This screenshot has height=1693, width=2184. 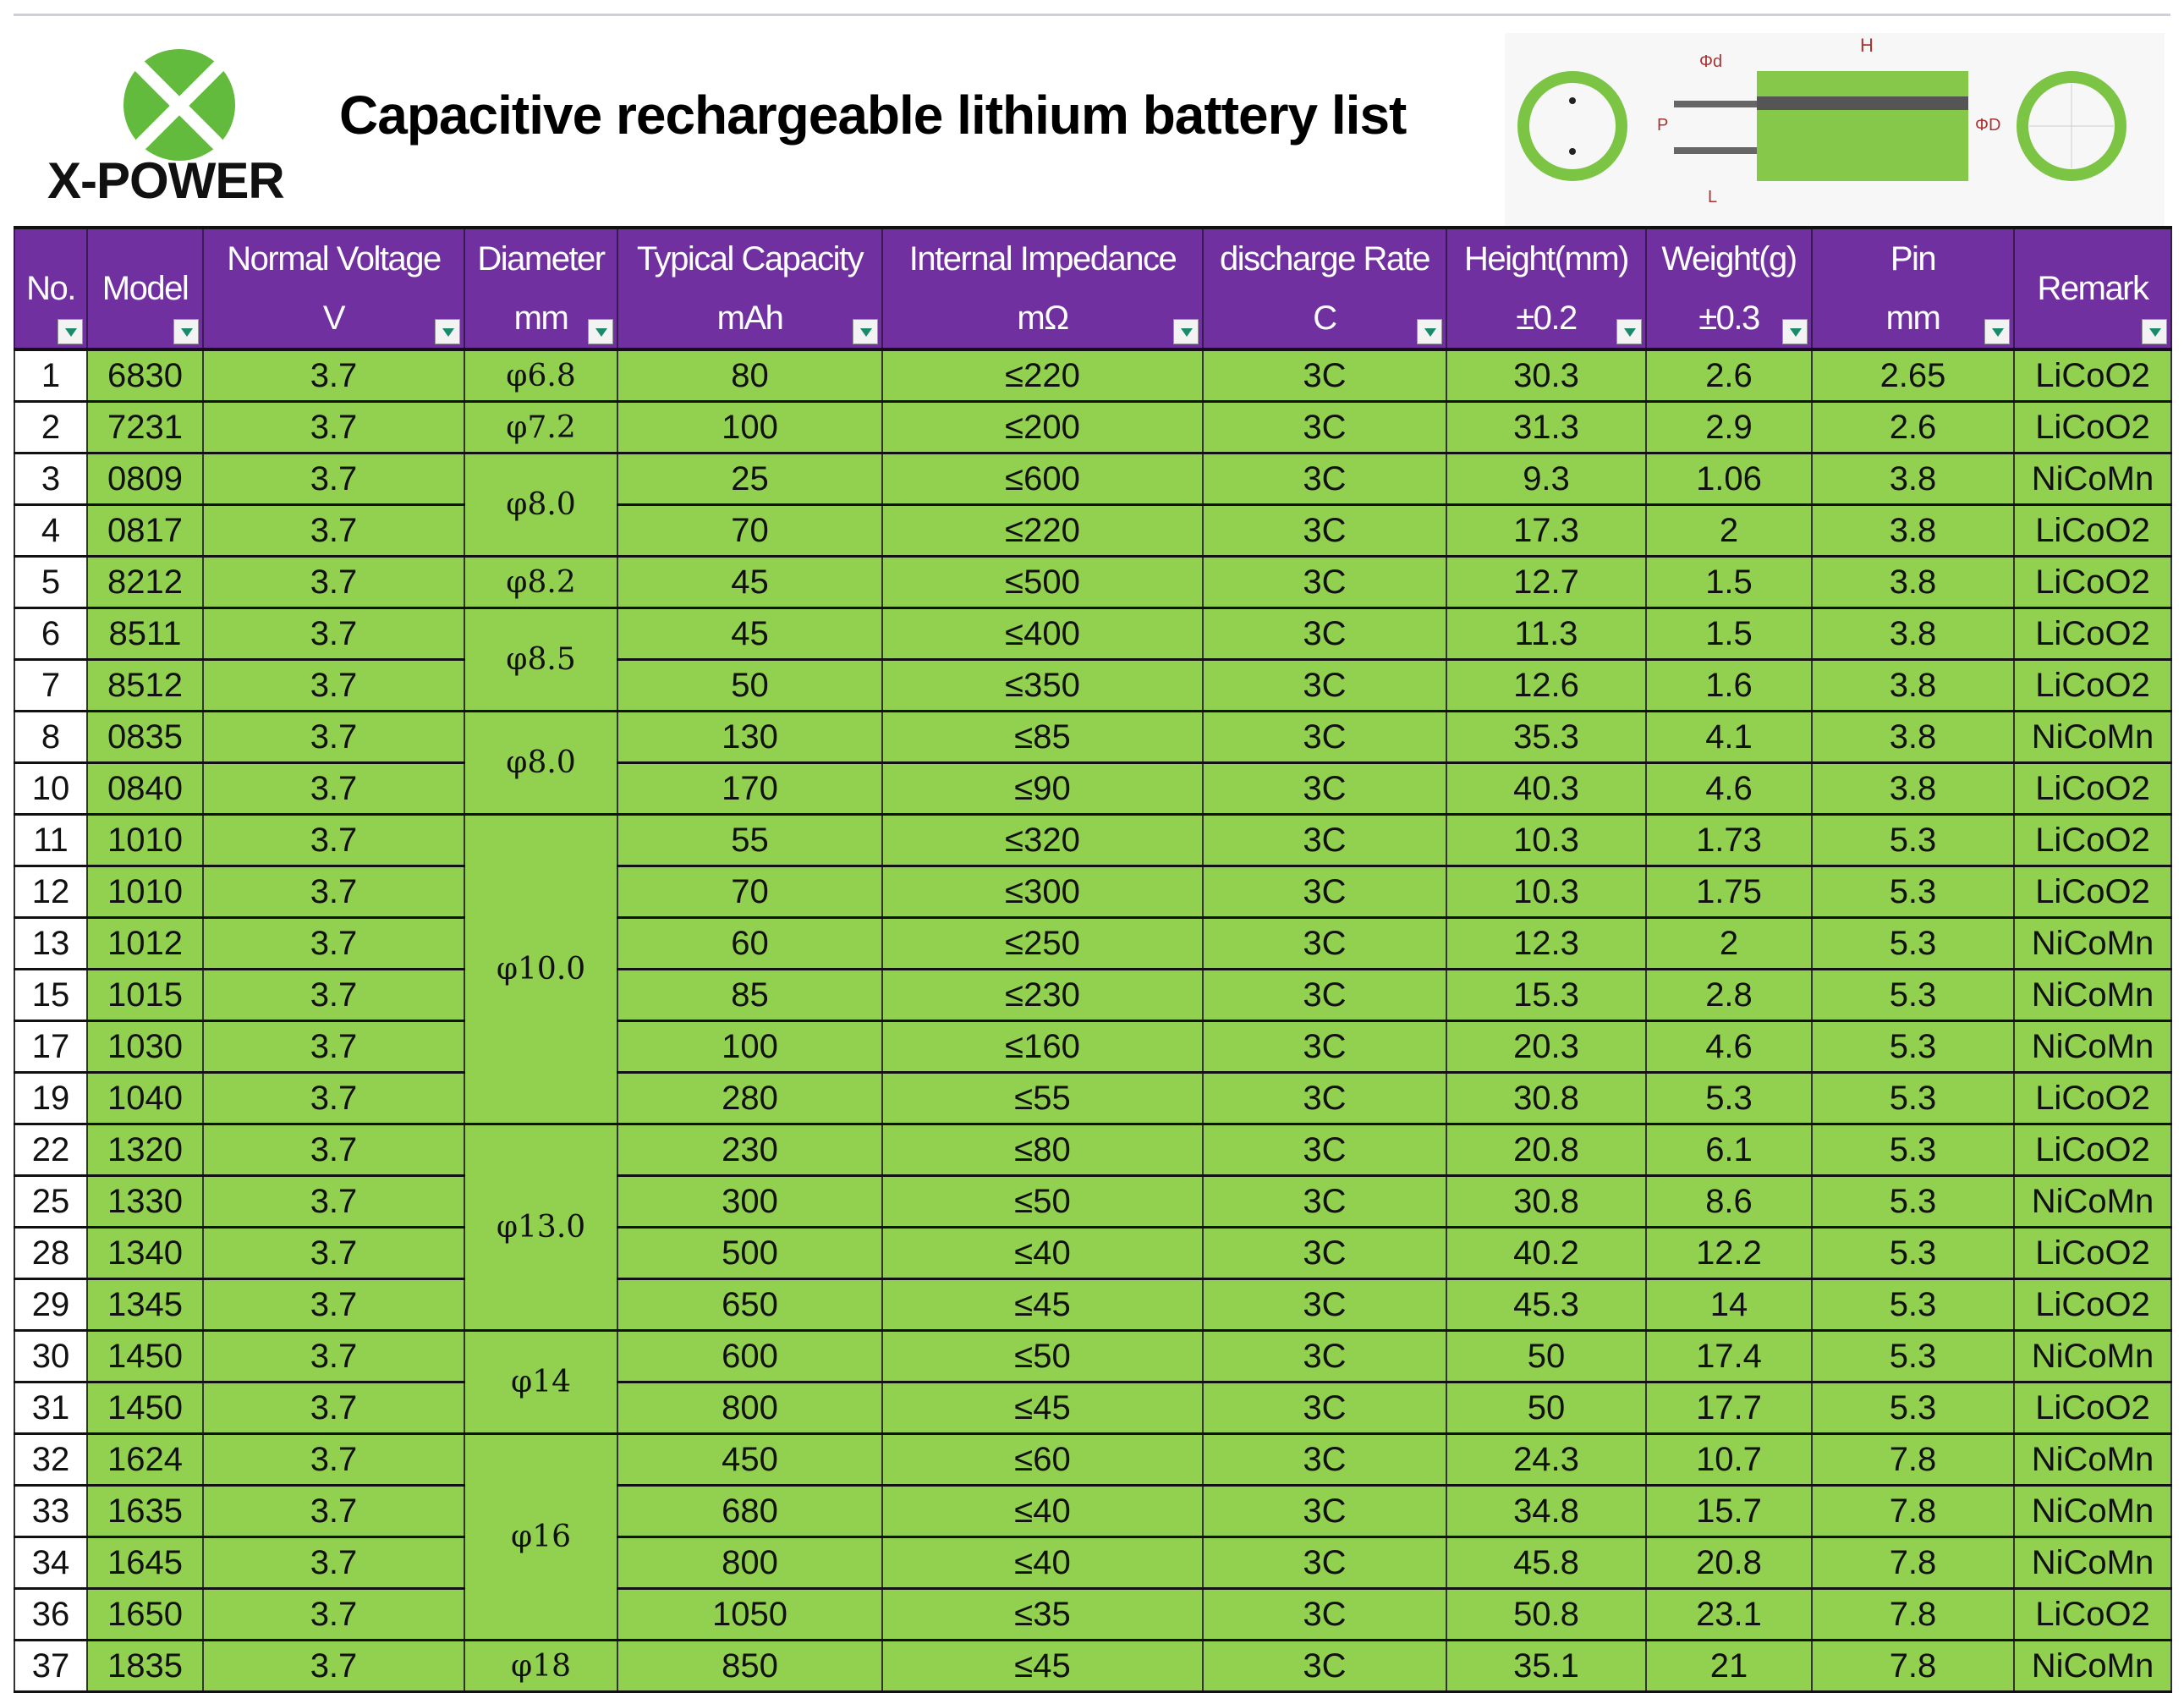 I want to click on cell-impedance: ≤300, so click(x=1043, y=892).